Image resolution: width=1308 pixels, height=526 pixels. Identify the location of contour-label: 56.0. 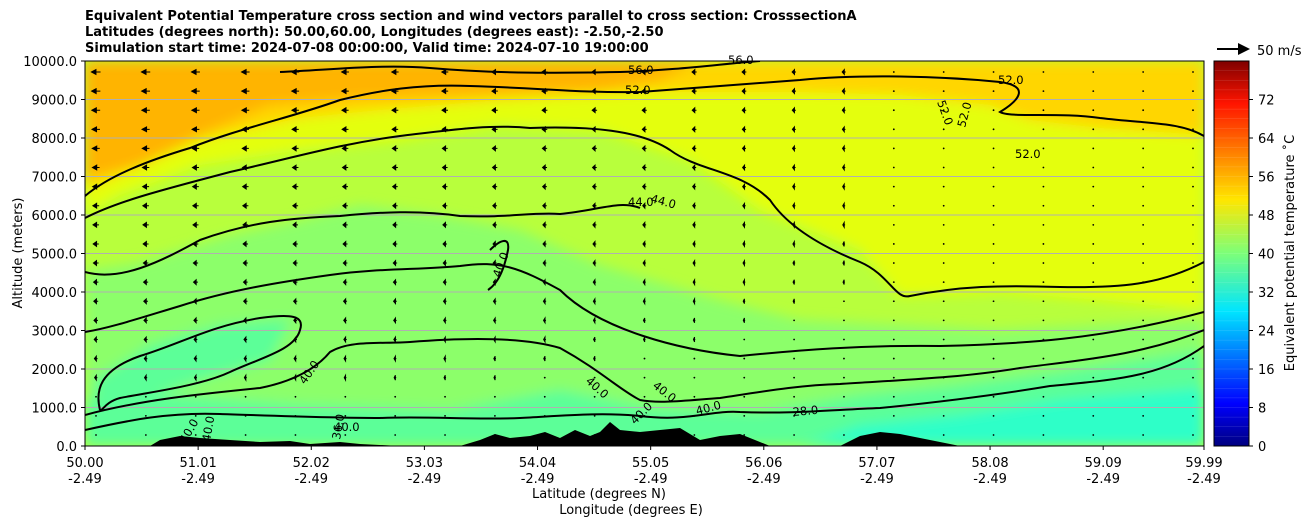
(641, 70).